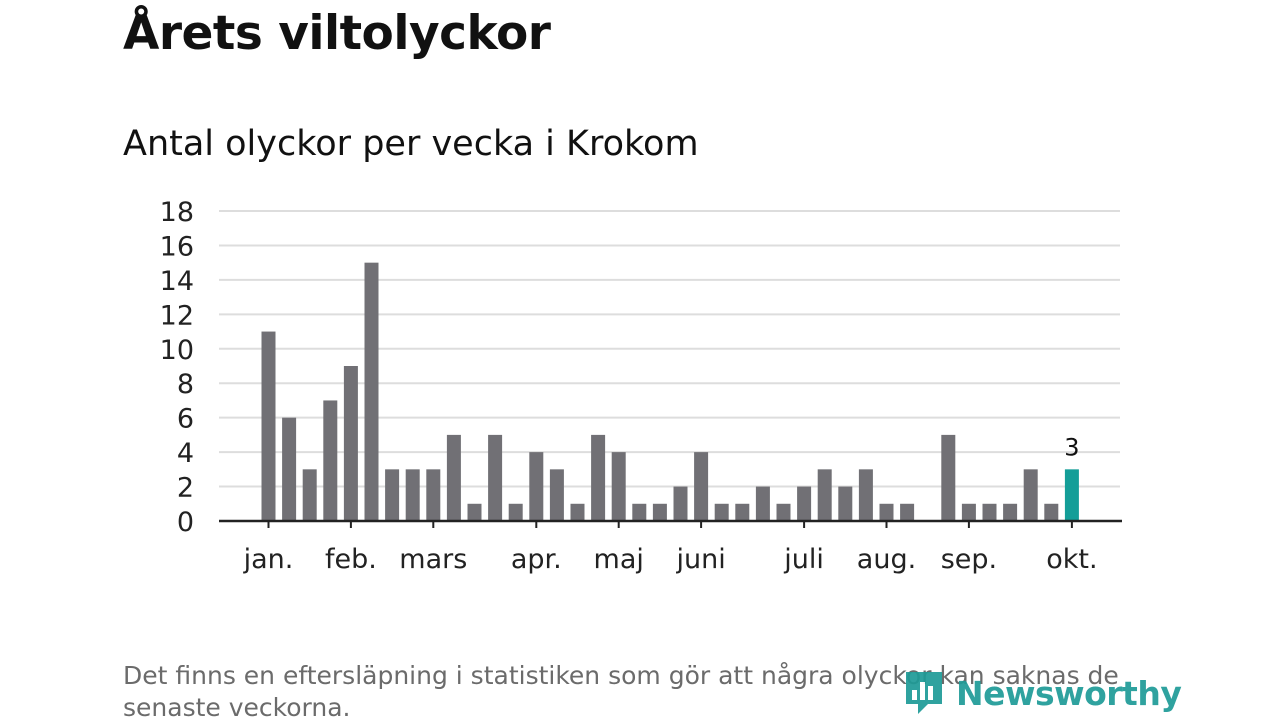 The width and height of the screenshot is (1280, 724). Describe the element at coordinates (536, 559) in the screenshot. I see `x-month-label: apr.` at that location.